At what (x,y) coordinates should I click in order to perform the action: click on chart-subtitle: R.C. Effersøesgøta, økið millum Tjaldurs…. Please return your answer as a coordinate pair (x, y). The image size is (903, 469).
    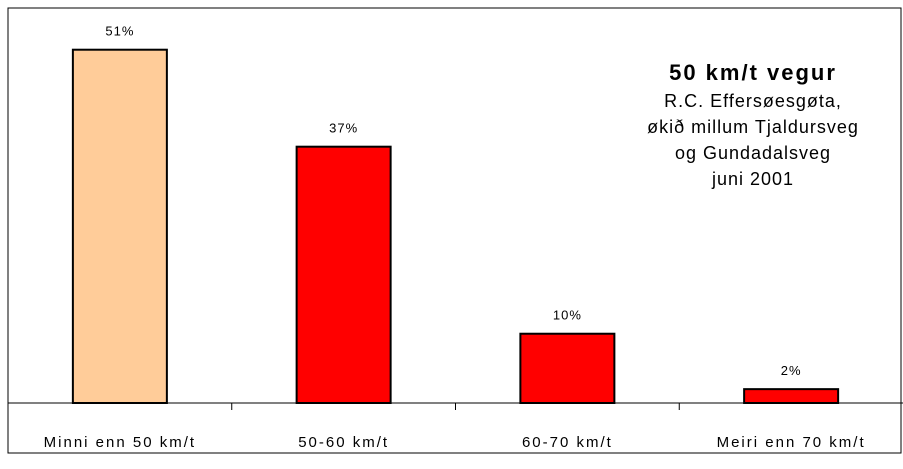
    Looking at the image, I should click on (753, 140).